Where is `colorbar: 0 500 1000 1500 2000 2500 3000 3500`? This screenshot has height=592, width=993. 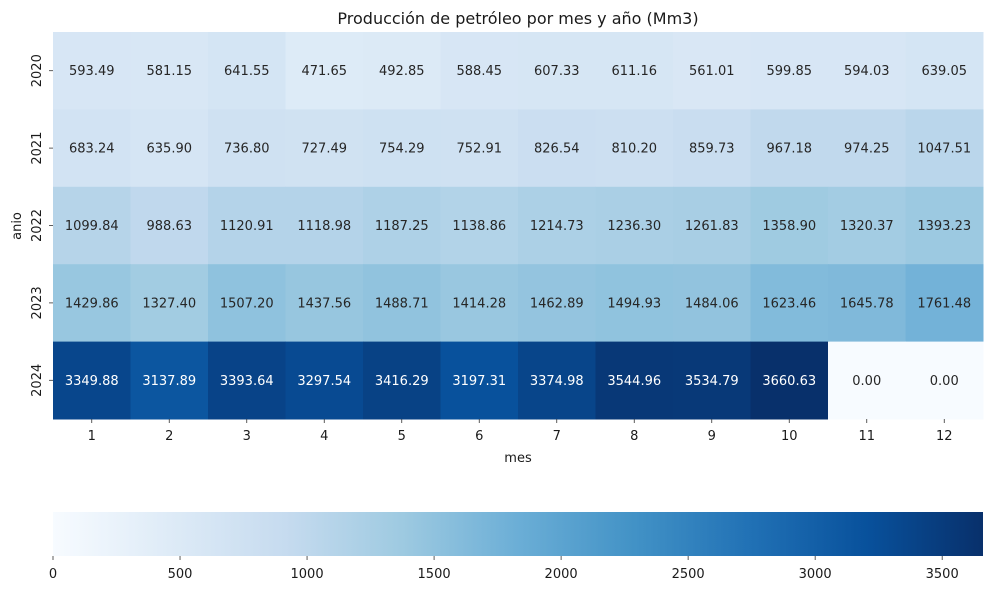
colorbar: 0 500 1000 1500 2000 2500 3000 3500 is located at coordinates (516, 547).